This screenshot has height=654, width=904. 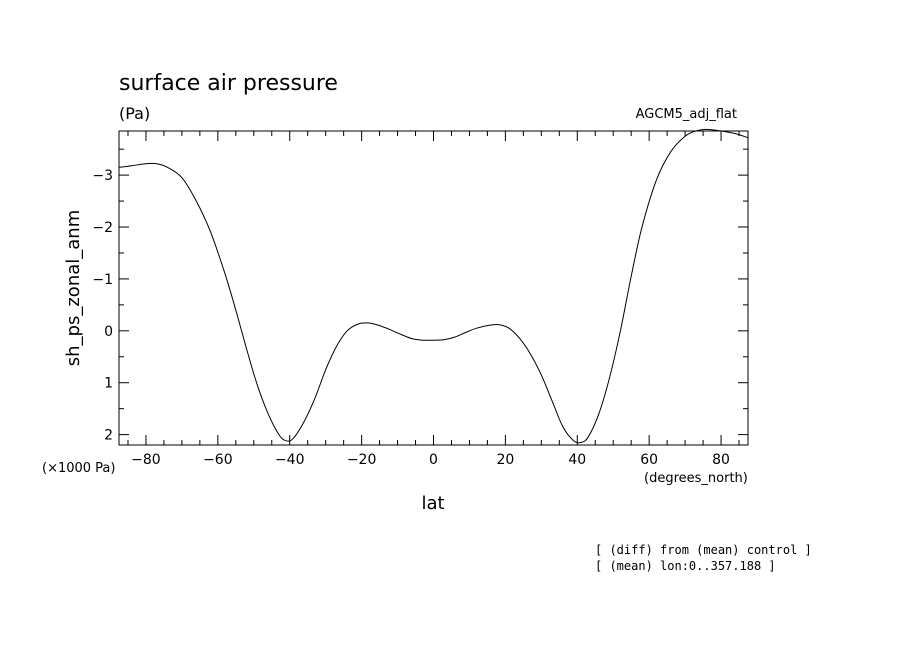 I want to click on y-tick-label: −3, so click(x=102, y=176).